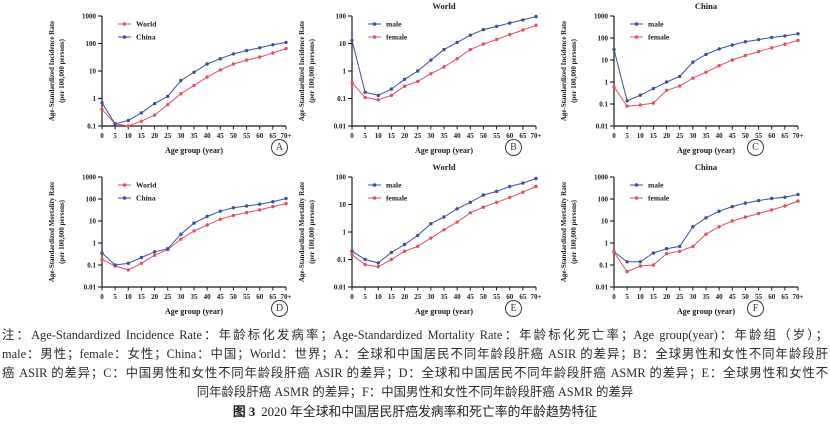 This screenshot has width=830, height=426. Describe the element at coordinates (444, 311) in the screenshot. I see `svg-text: Age group (year)` at that location.